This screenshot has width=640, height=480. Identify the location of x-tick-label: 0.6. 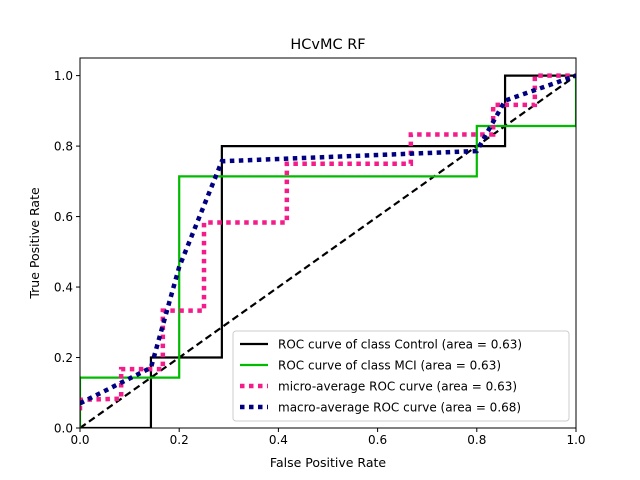
(377, 440).